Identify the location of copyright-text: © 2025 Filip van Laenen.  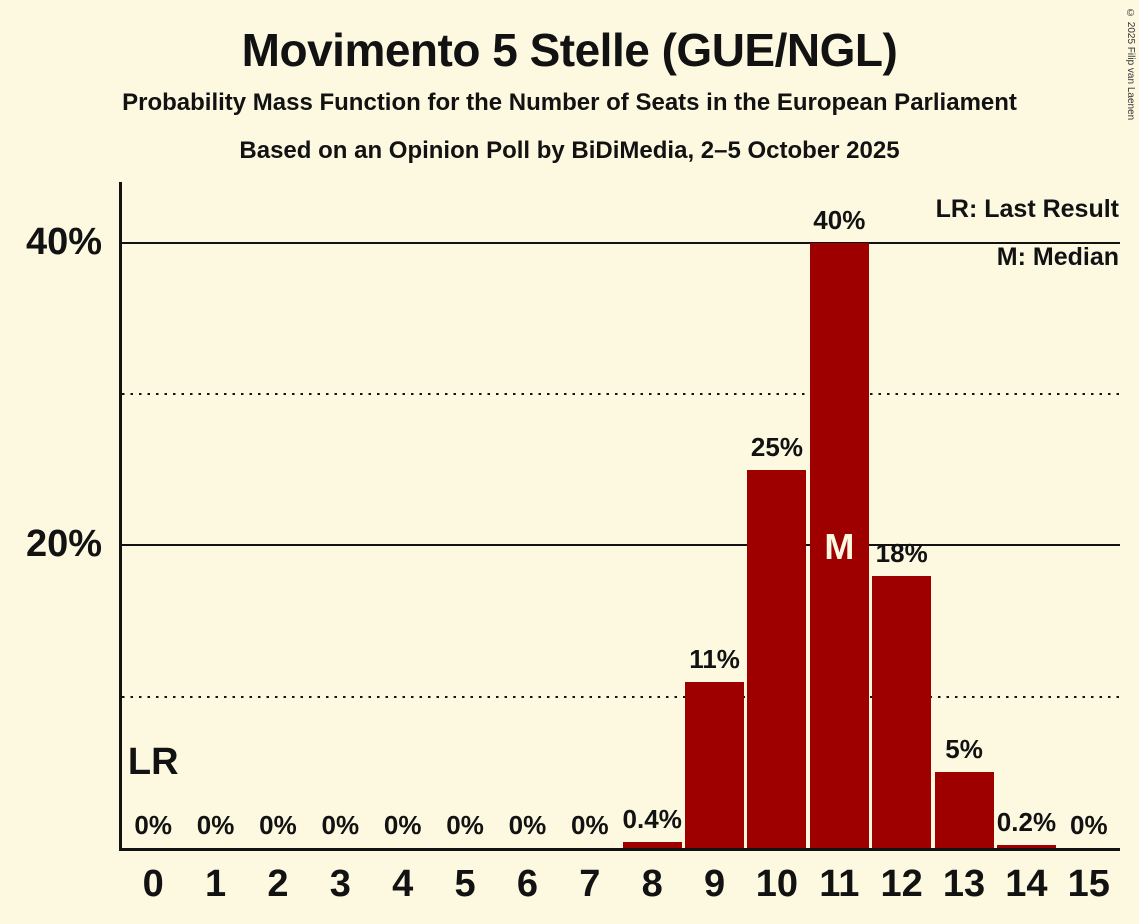
(1130, 64).